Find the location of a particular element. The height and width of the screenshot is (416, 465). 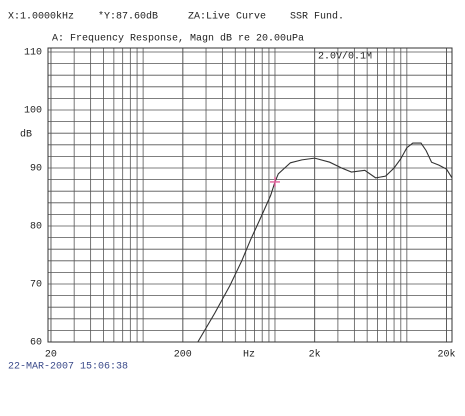

y-tick-label: 70 is located at coordinates (36, 285).